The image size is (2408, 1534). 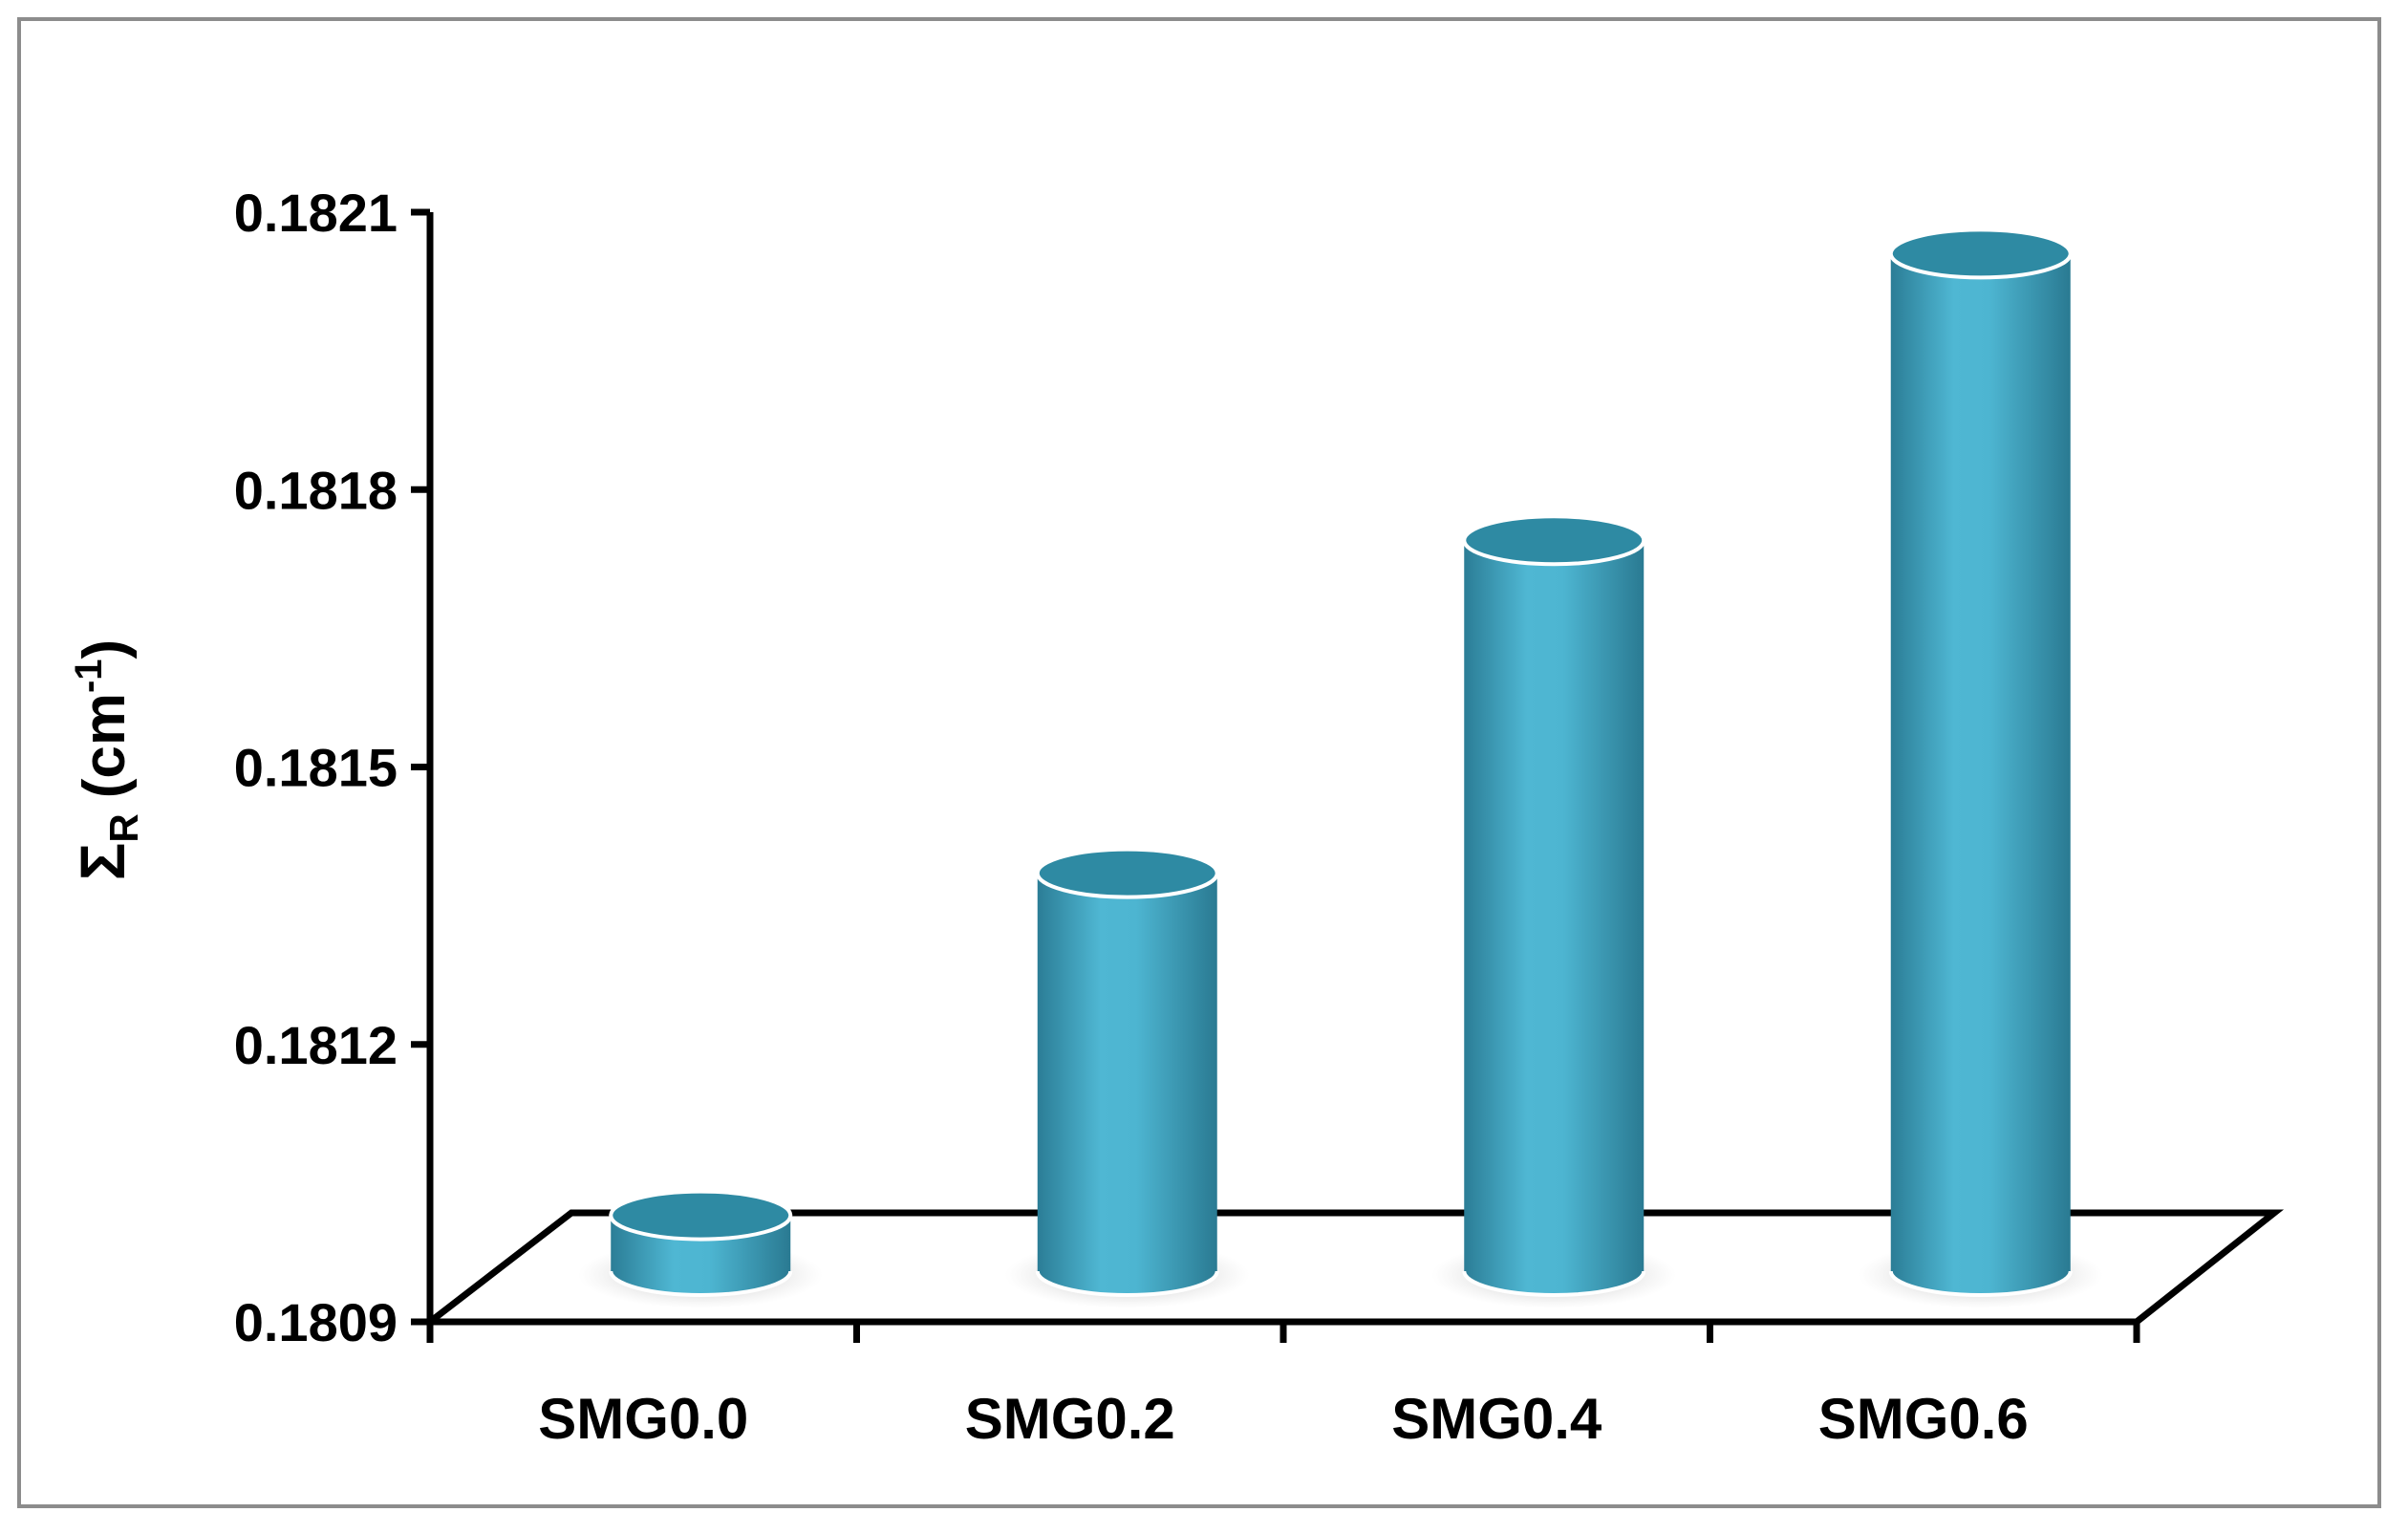 I want to click on bar-SMG0.6, so click(x=1981, y=767).